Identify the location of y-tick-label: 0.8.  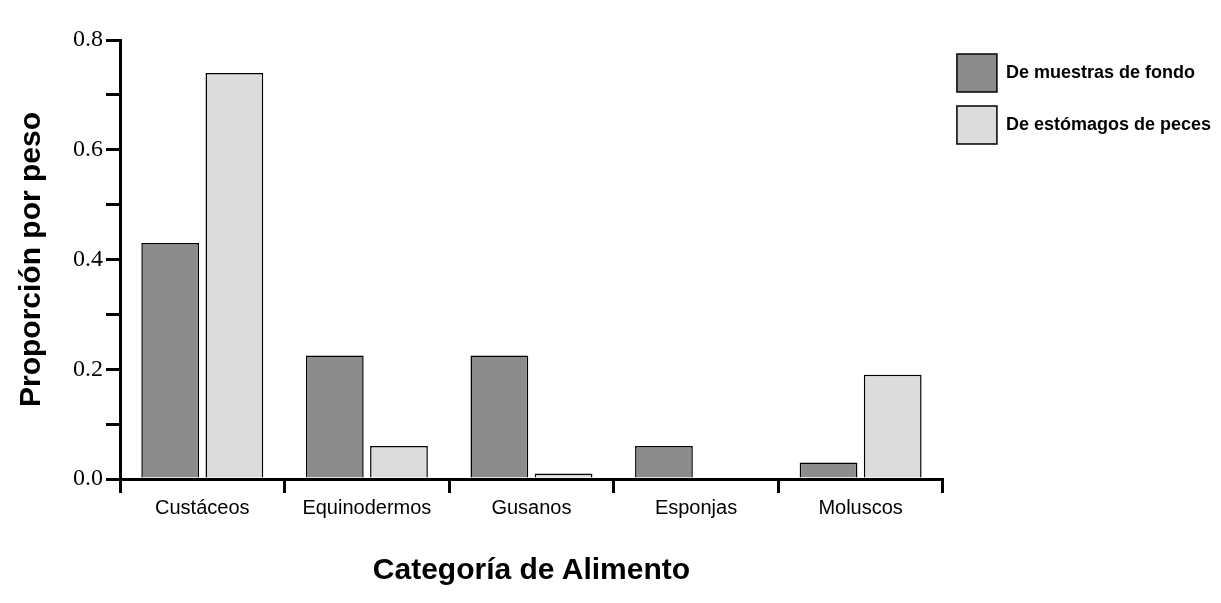
(88, 38).